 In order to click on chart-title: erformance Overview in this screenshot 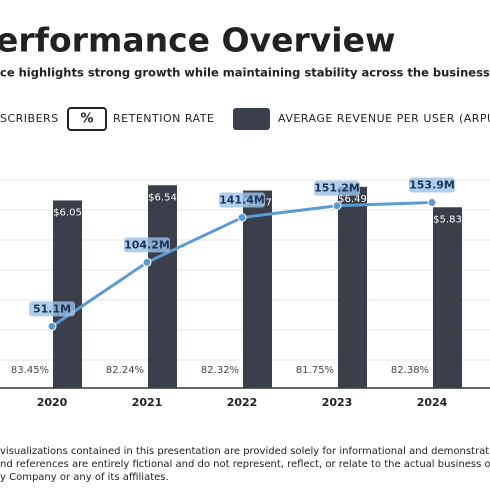, I will do `click(197, 40)`.